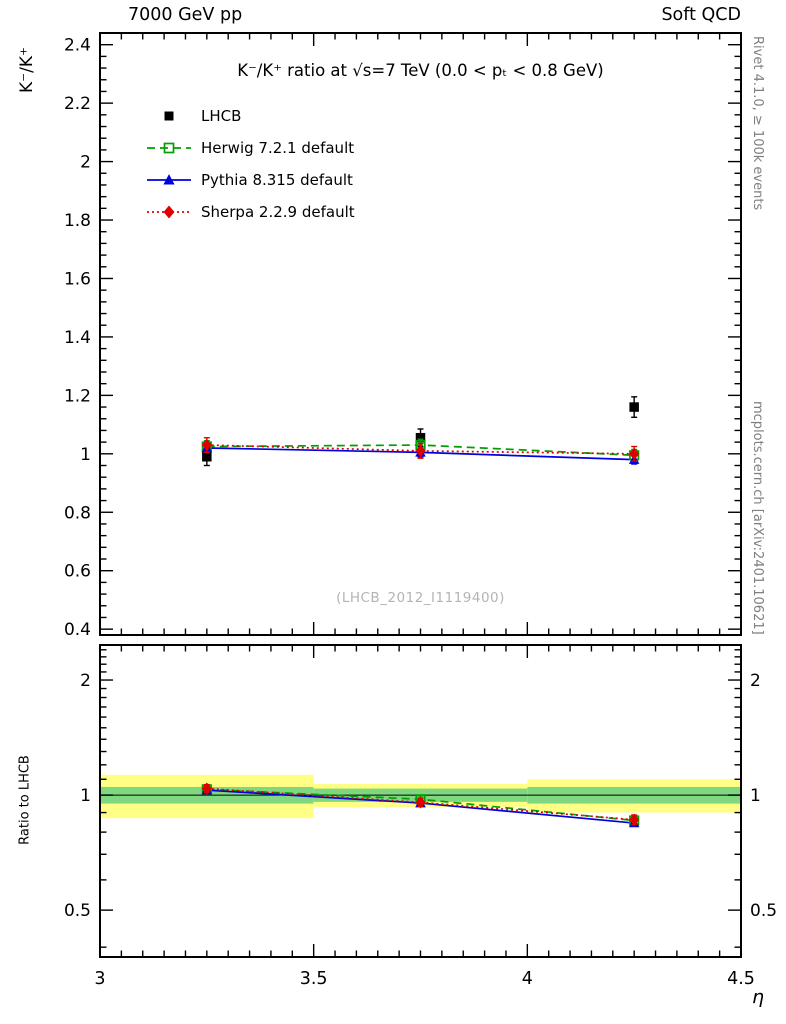  What do you see at coordinates (277, 180) in the screenshot?
I see `legend-label: Pythia 8.315 default` at bounding box center [277, 180].